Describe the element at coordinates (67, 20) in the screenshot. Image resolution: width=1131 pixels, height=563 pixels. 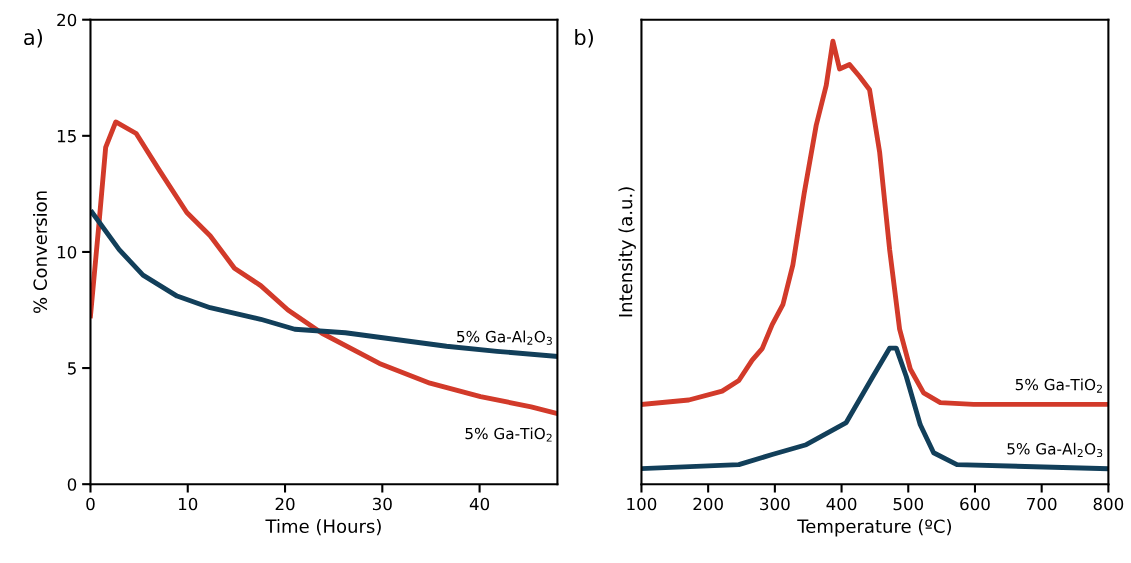
I see `y-tick-label: 20` at that location.